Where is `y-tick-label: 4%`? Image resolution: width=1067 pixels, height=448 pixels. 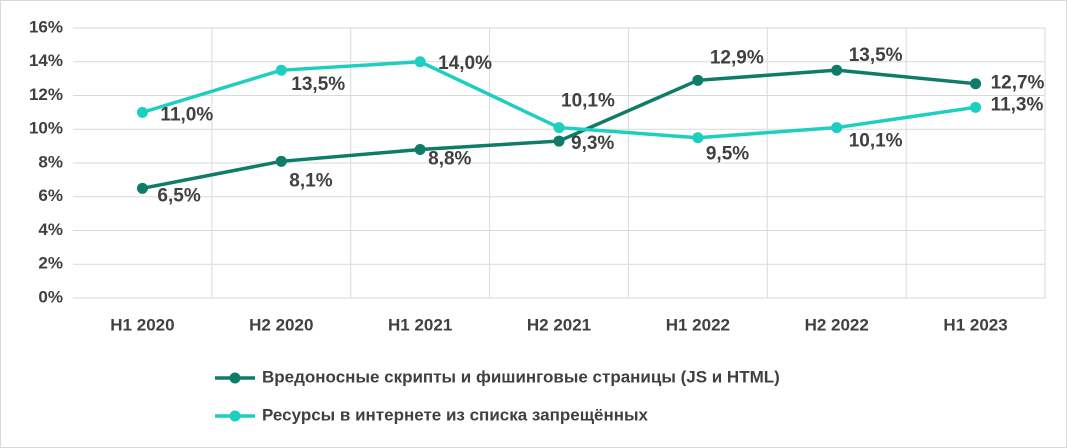
y-tick-label: 4% is located at coordinates (50, 229).